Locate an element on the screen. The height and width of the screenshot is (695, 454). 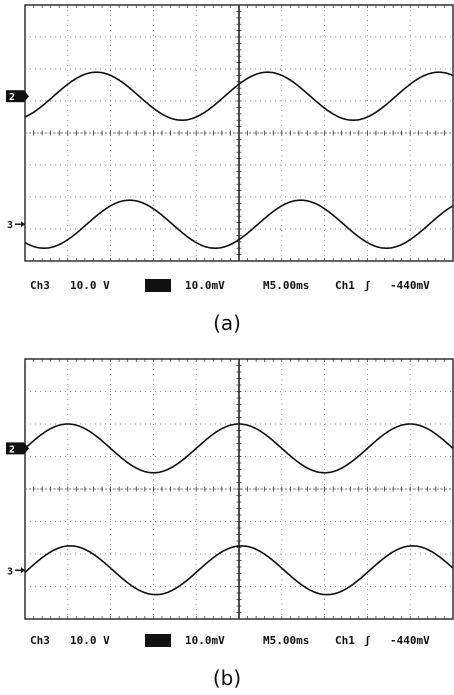
panel-label-a: (a) is located at coordinates (227, 323).